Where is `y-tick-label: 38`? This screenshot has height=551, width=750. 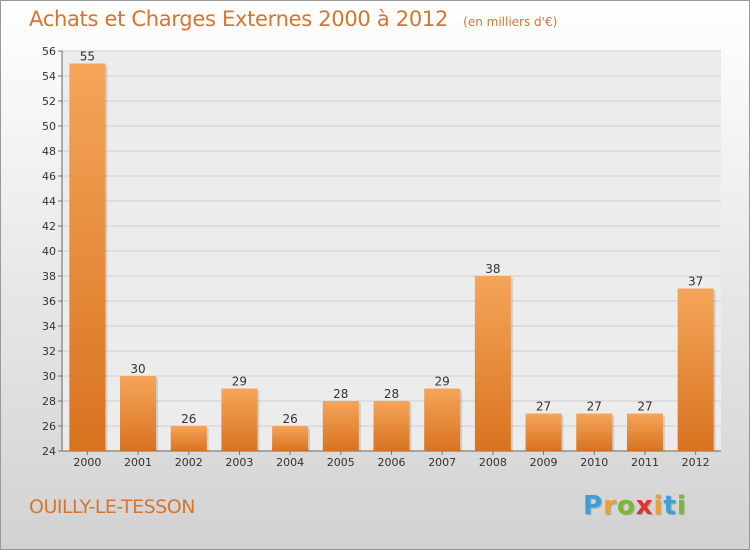
y-tick-label: 38 is located at coordinates (49, 276).